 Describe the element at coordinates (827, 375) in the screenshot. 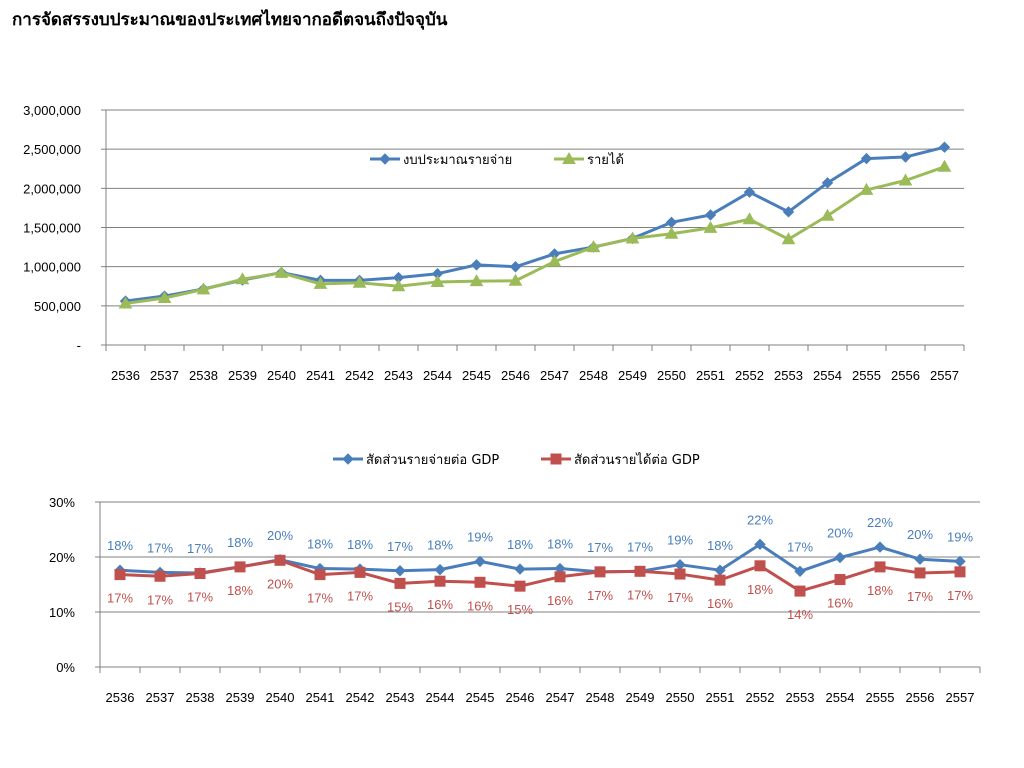

I see `x-tick-label: 2554` at that location.